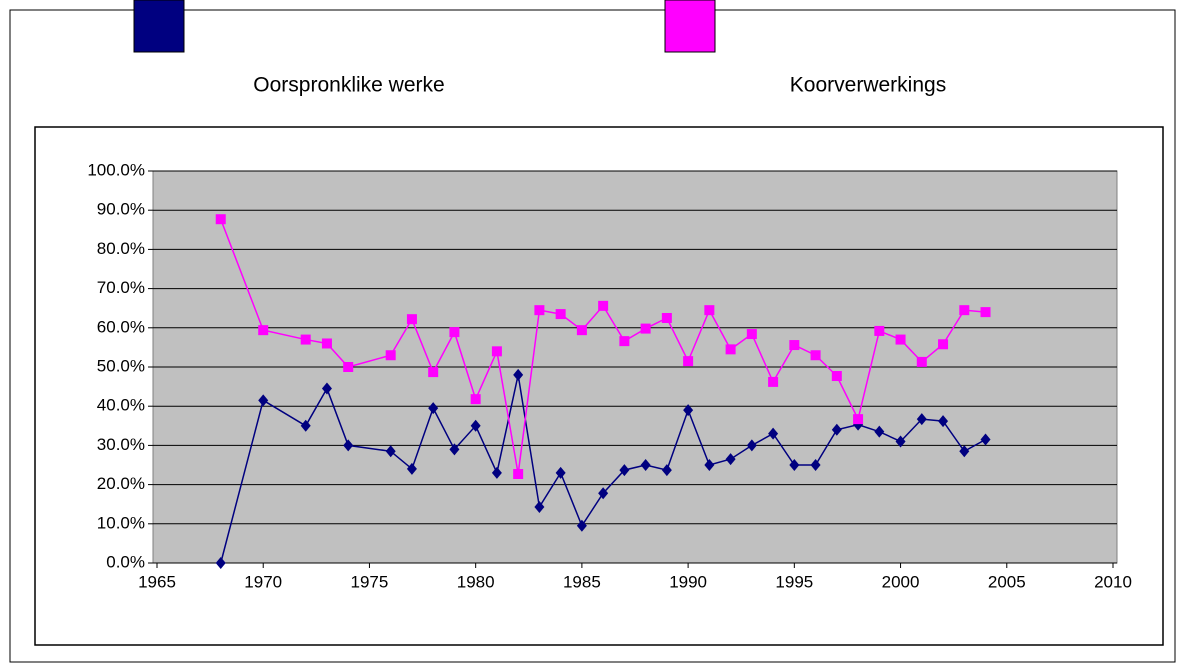 This screenshot has width=1185, height=663. What do you see at coordinates (116, 169) in the screenshot?
I see `y-tick-label: 100.0%` at bounding box center [116, 169].